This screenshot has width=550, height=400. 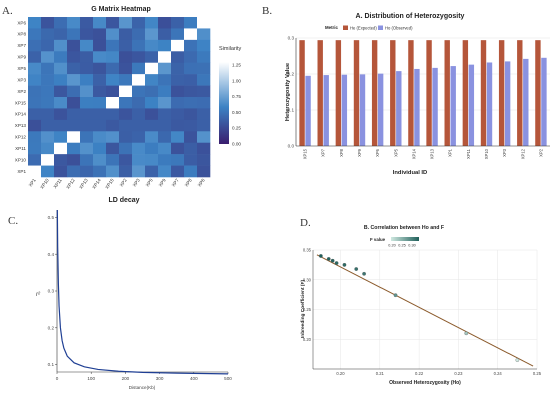 What do you see at coordinates (432, 153) in the screenshot?
I see `bar-x-tick: XP13` at bounding box center [432, 153].